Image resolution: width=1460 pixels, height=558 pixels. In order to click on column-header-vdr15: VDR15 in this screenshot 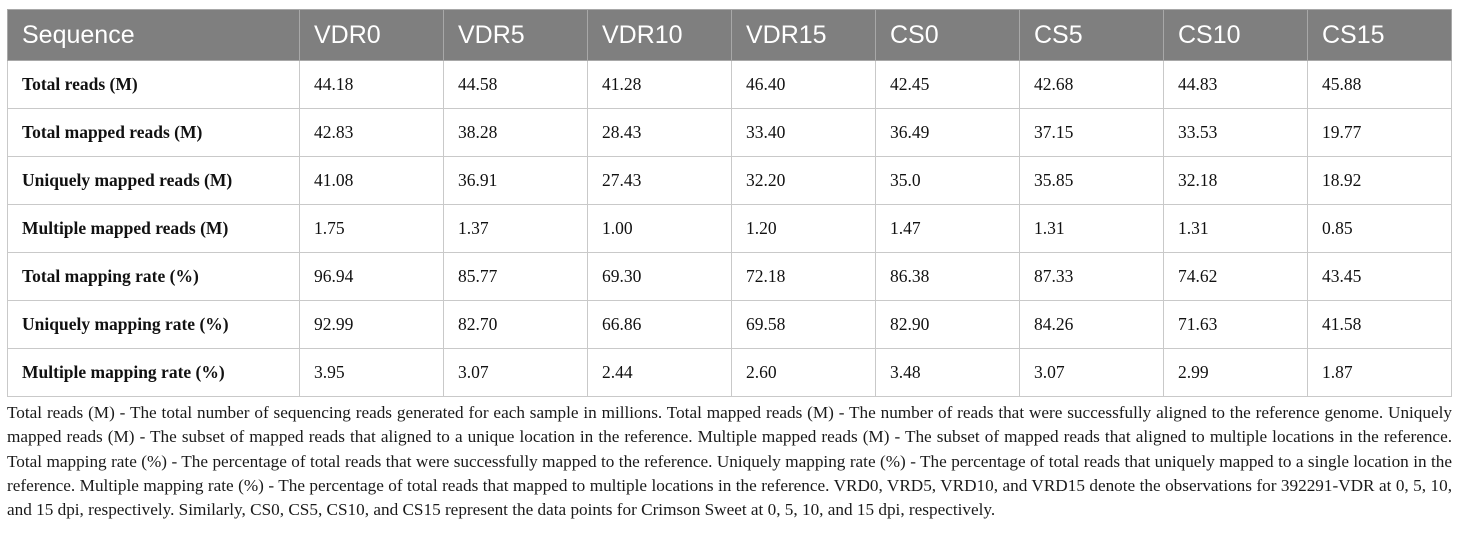, I will do `click(803, 35)`.